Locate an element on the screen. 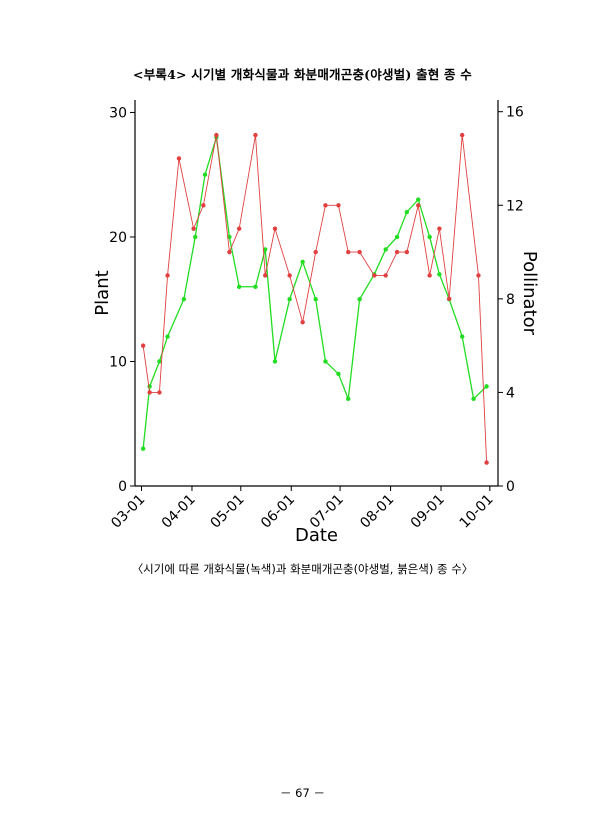  x-tick-label: 06-01 is located at coordinates (278, 512).